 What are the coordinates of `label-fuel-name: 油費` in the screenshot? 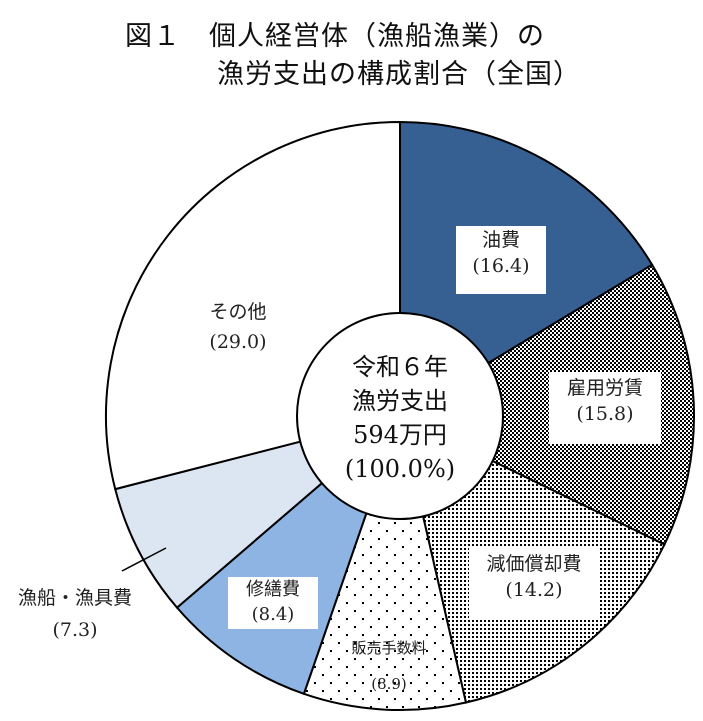 It's located at (500, 240).